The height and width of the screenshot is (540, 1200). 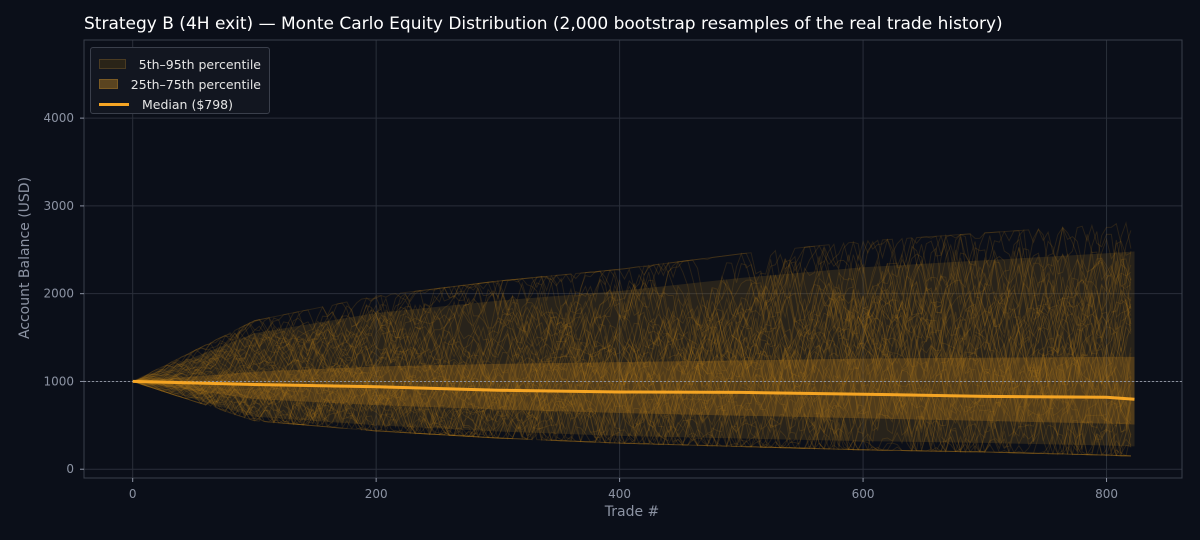 I want to click on x-tick-label: 0, so click(x=133, y=494).